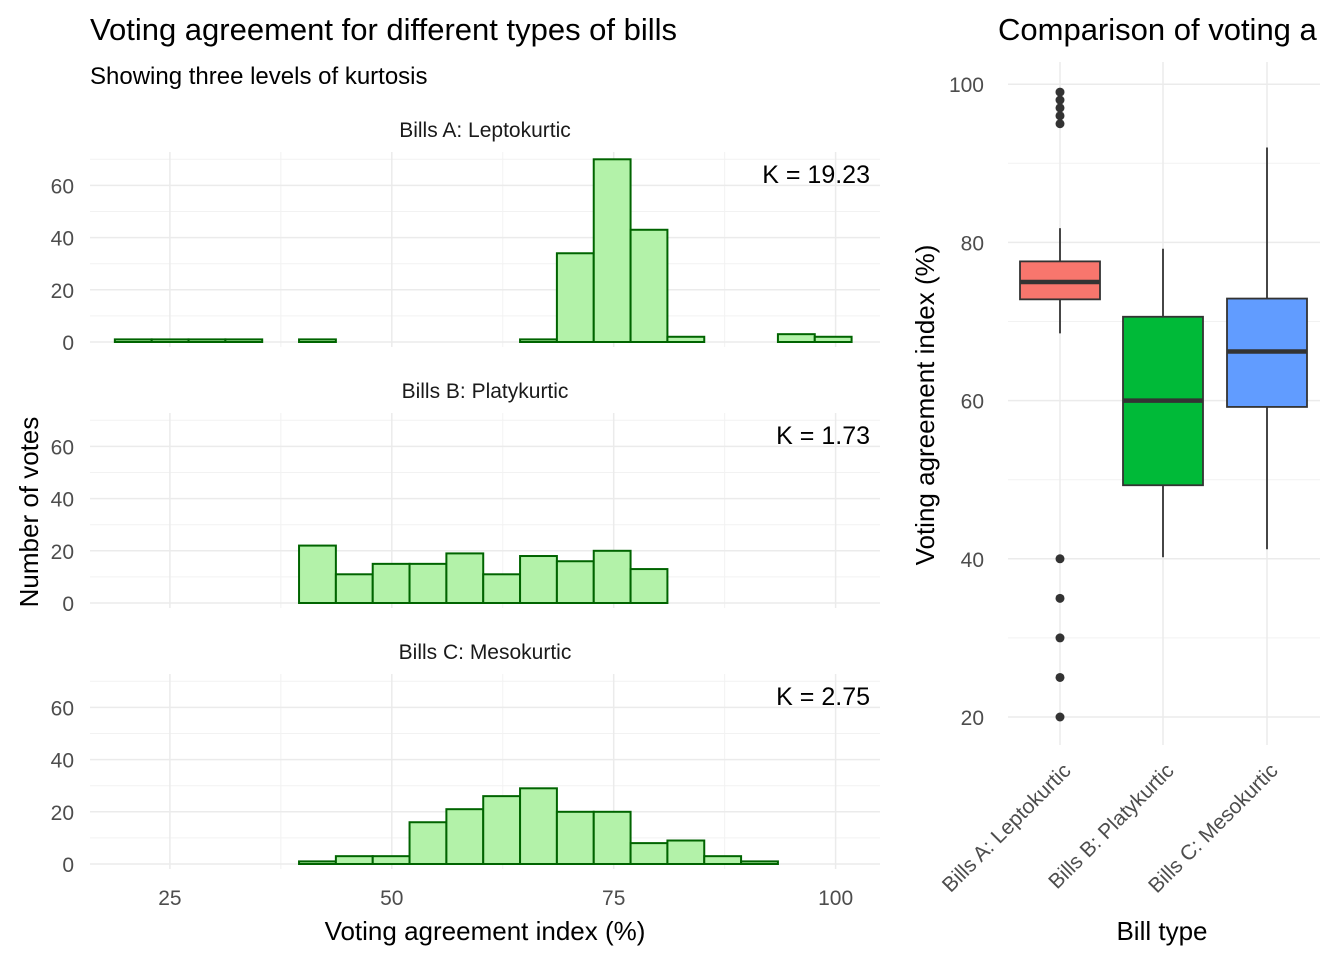 This screenshot has width=1344, height=960. What do you see at coordinates (835, 898) in the screenshot?
I see `x-tick-label: 100` at bounding box center [835, 898].